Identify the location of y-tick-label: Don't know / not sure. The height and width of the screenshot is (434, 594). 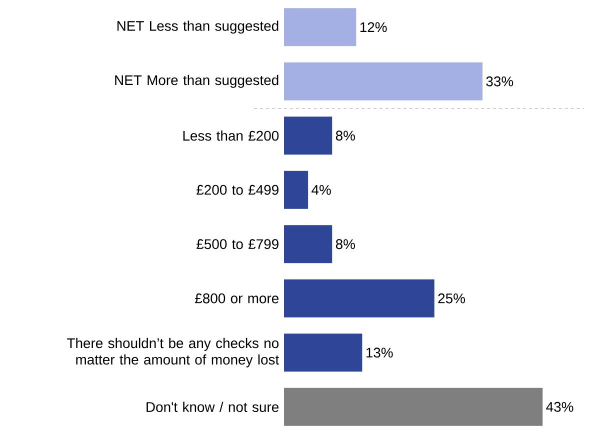
(212, 407).